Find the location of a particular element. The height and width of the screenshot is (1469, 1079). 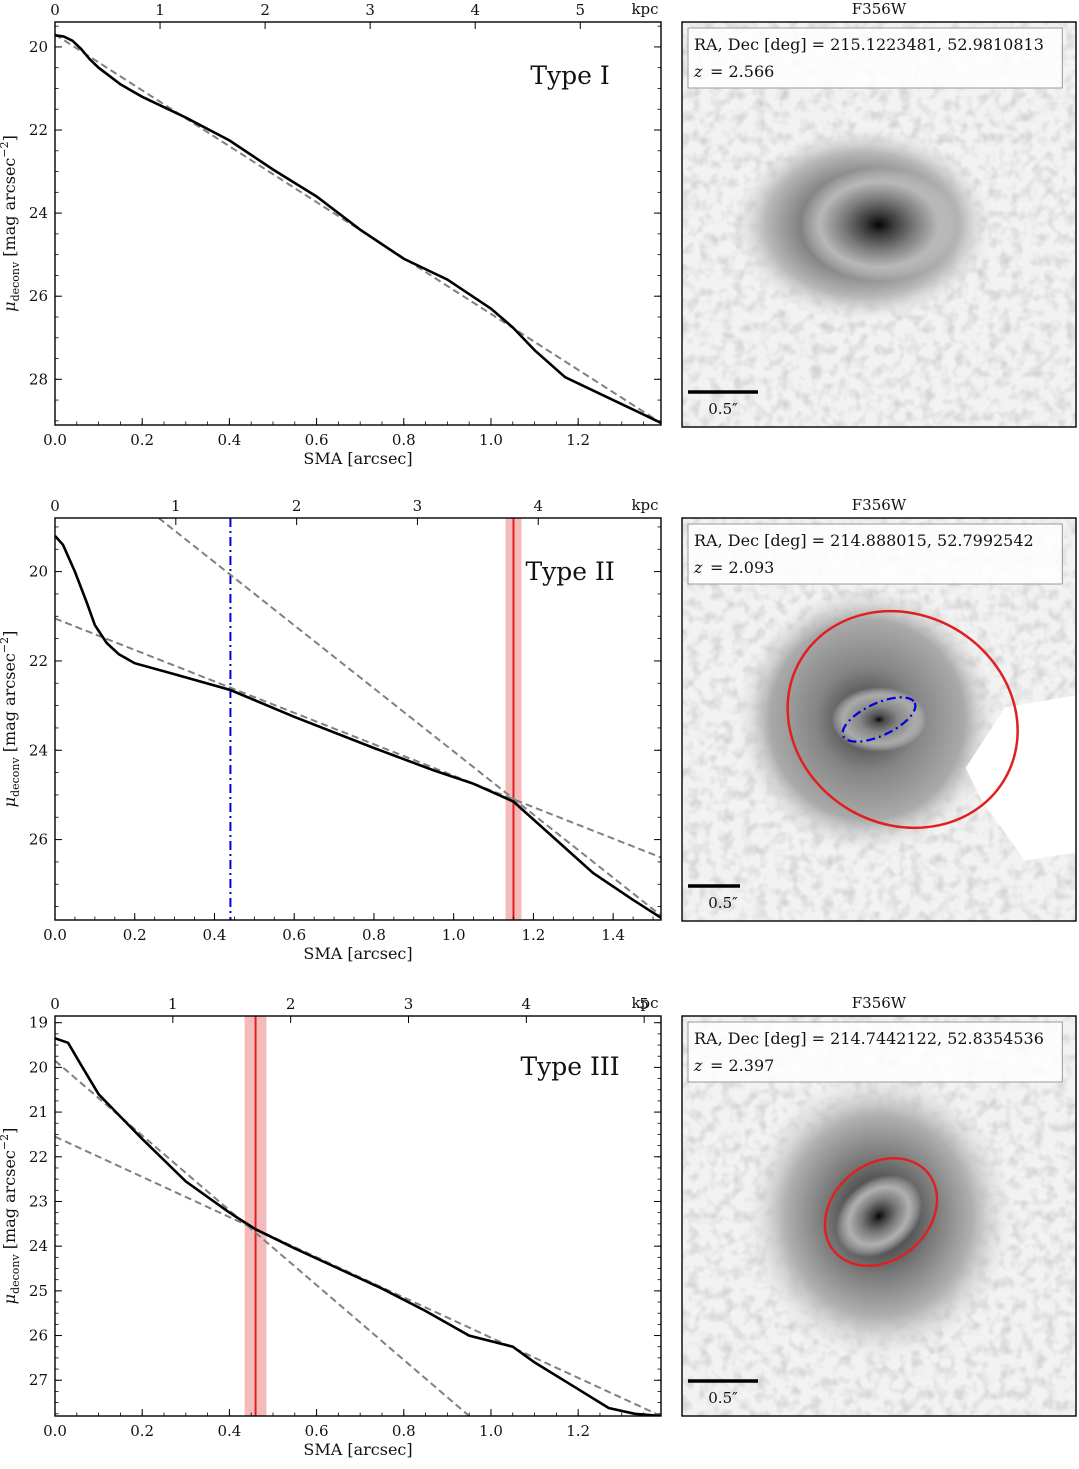

y-tick-label: 28 is located at coordinates (38, 379).